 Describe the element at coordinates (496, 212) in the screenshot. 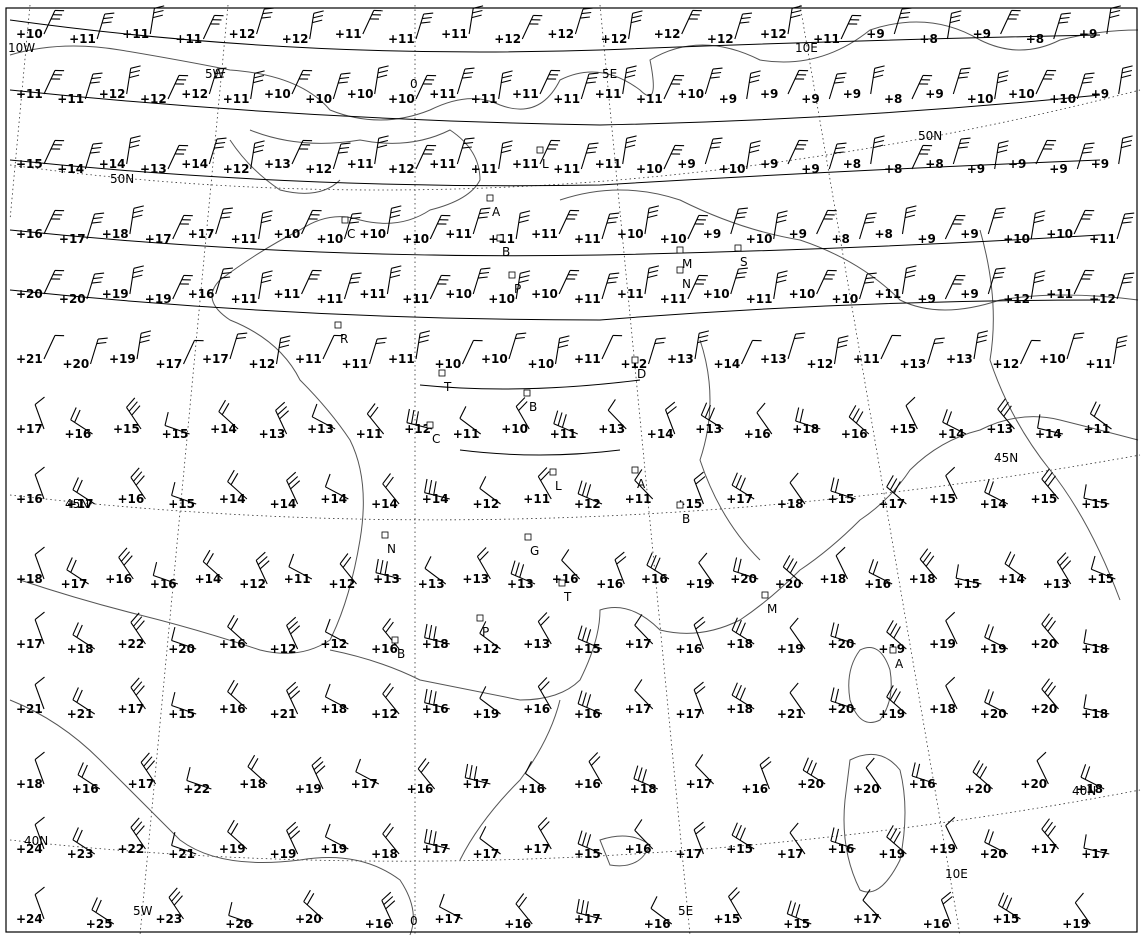

I see `station-label: A` at that location.